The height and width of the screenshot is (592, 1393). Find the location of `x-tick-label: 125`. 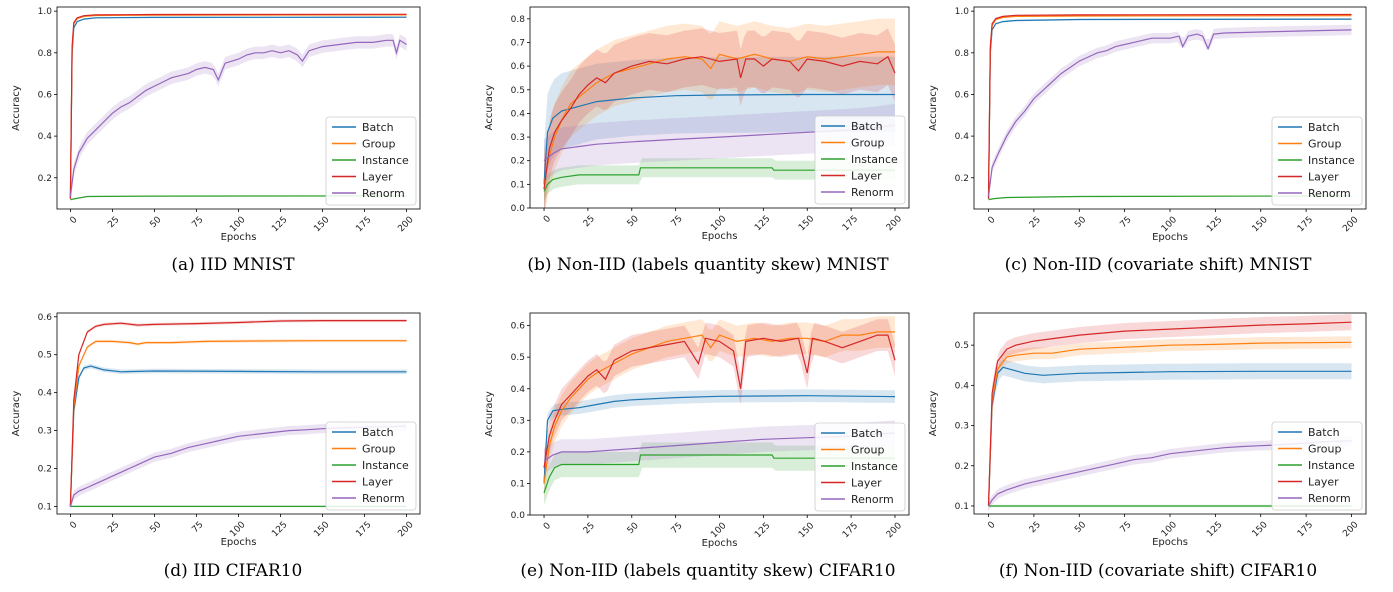

x-tick-label: 125 is located at coordinates (762, 530).